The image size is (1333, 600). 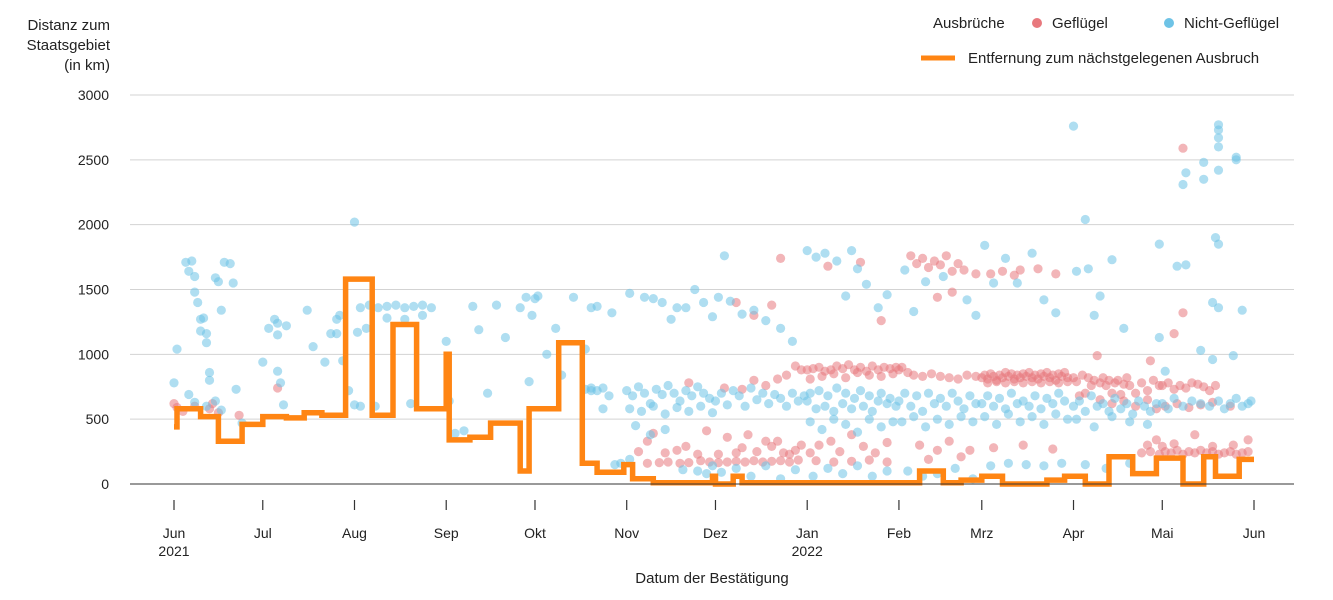 What do you see at coordinates (1169, 23) in the screenshot?
I see `legend-marker-nicht-gefluegel` at bounding box center [1169, 23].